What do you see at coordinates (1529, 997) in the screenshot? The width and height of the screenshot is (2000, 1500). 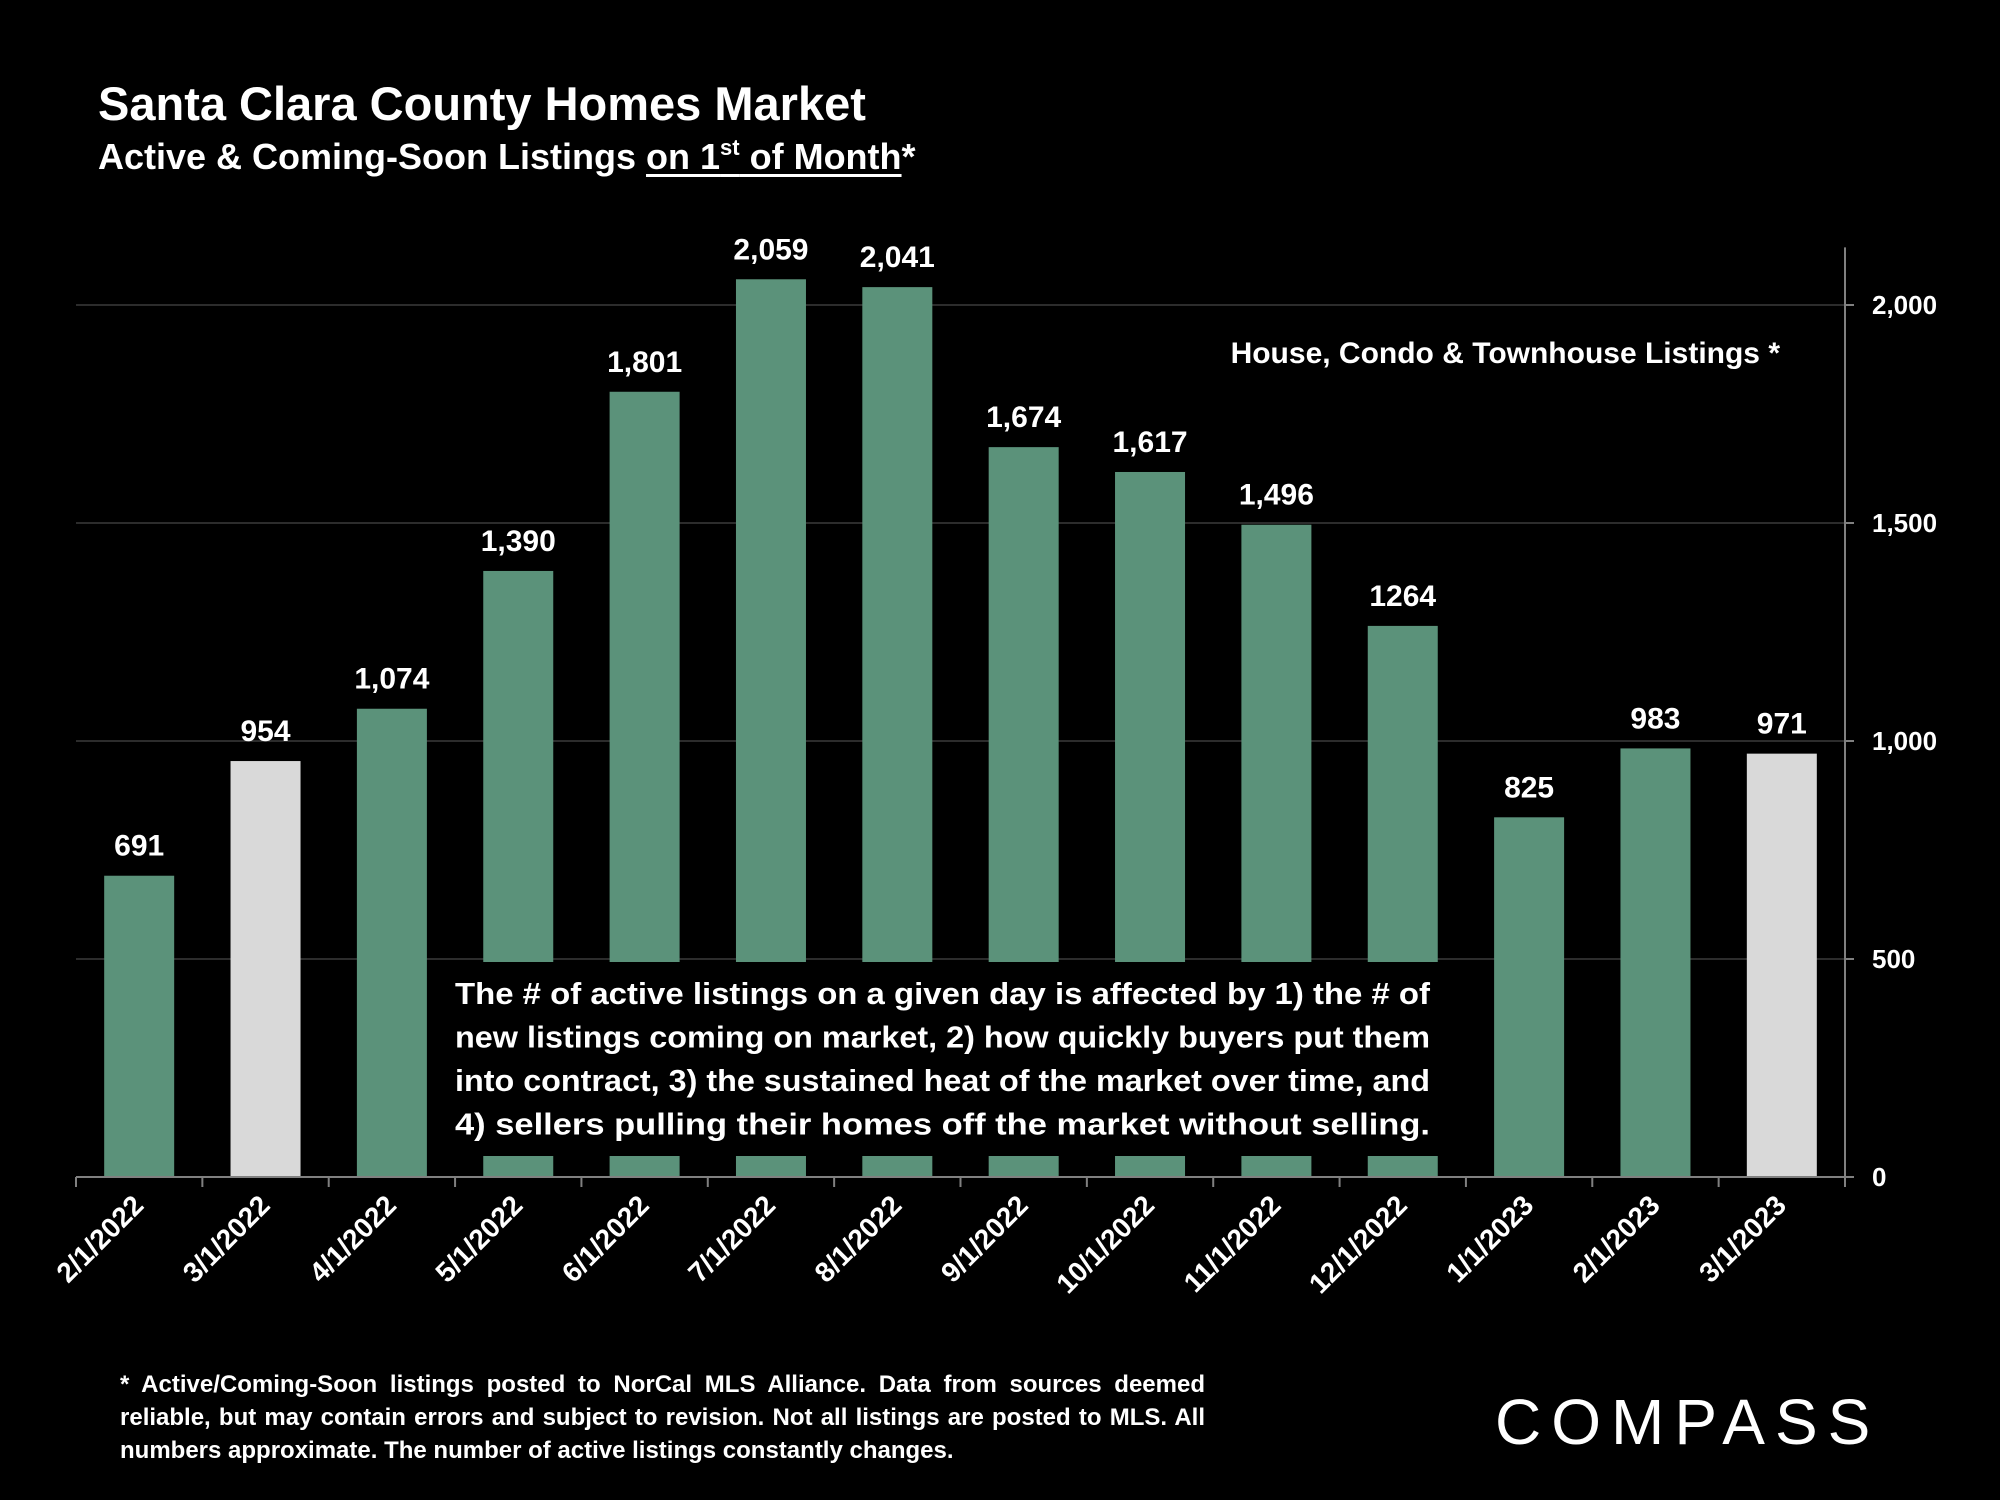 I see `bar-1/1/2023` at bounding box center [1529, 997].